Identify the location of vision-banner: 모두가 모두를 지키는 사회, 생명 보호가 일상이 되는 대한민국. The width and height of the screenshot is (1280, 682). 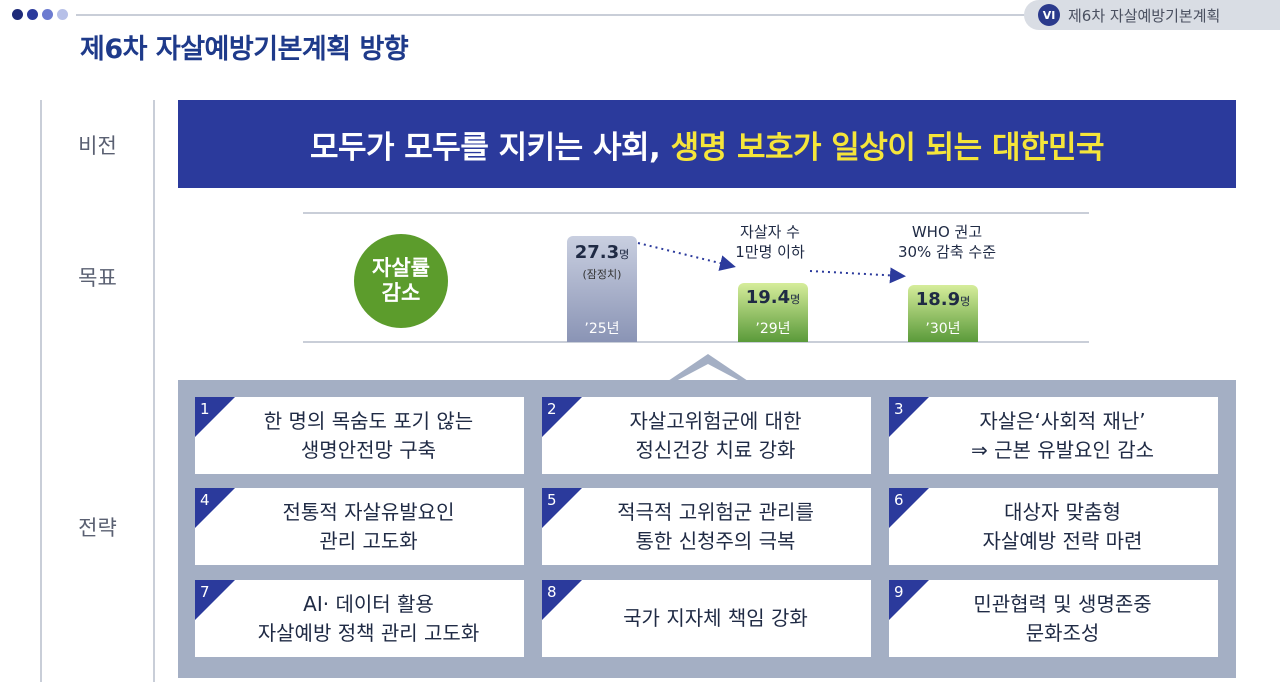
(707, 144).